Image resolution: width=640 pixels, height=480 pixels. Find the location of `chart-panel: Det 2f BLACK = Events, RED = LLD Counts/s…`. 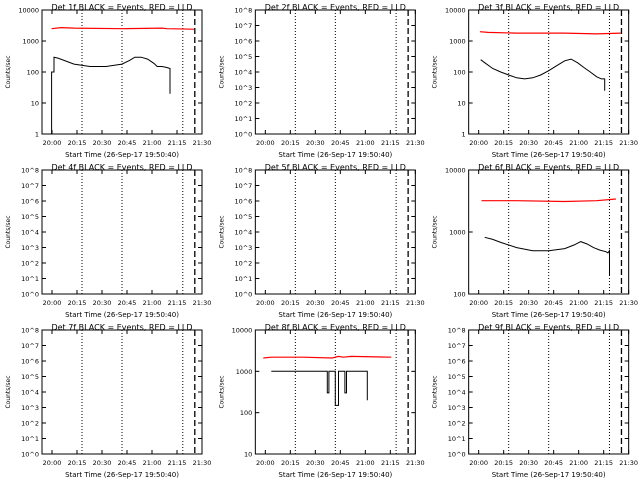

chart-panel: Det 2f BLACK = Events, RED = LLD Counts/s… is located at coordinates (321, 81).